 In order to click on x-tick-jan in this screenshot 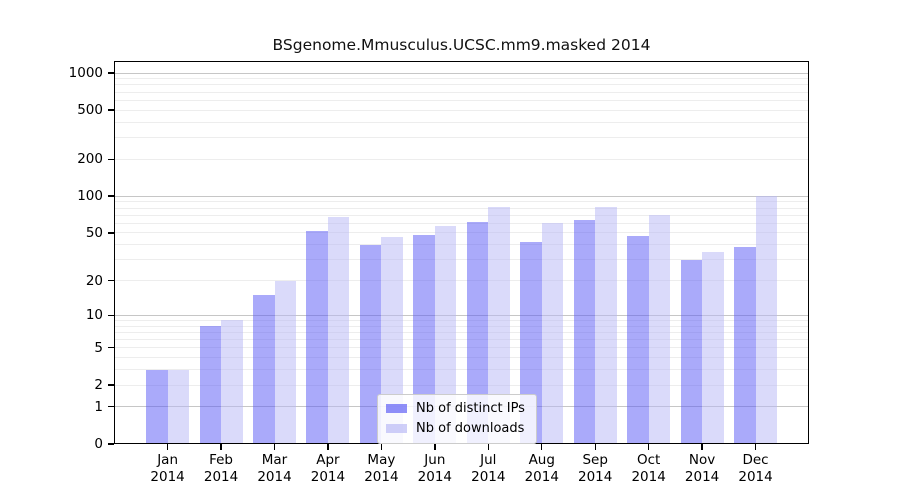, I will do `click(167, 447)`.